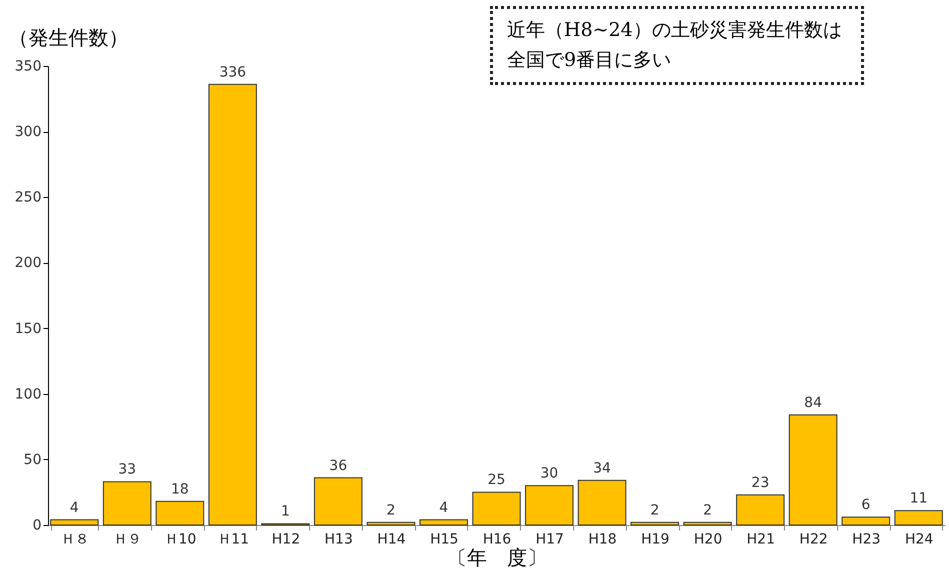 This screenshot has height=572, width=949. I want to click on y-tick-label: 200, so click(28, 263).